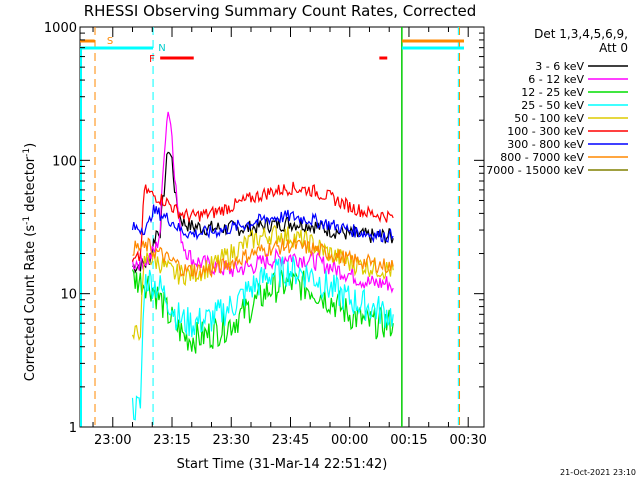 The height and width of the screenshot is (480, 640). What do you see at coordinates (581, 34) in the screenshot?
I see `legend-header-line1: Det 1,3,4,5,6,9,` at bounding box center [581, 34].